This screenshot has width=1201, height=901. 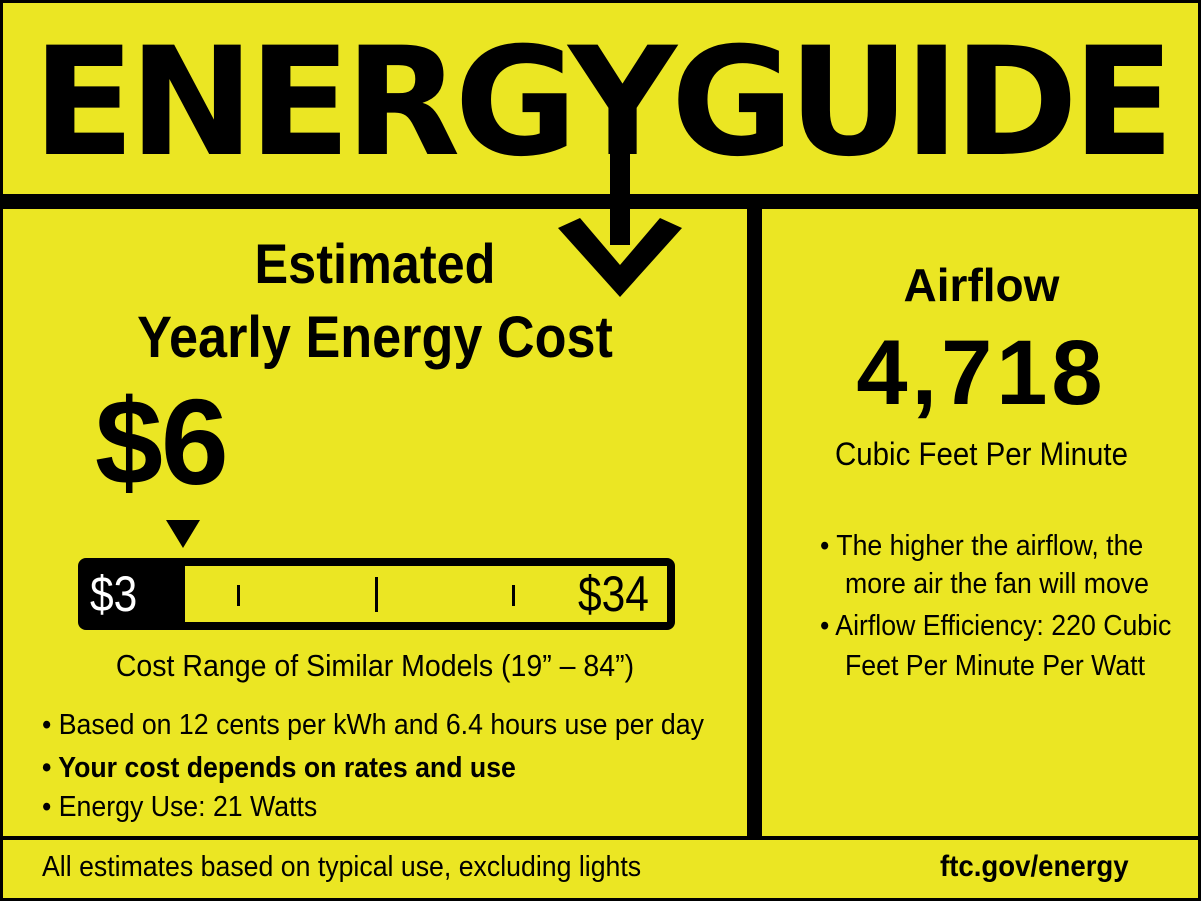 I want to click on footer-divider, so click(x=600, y=838).